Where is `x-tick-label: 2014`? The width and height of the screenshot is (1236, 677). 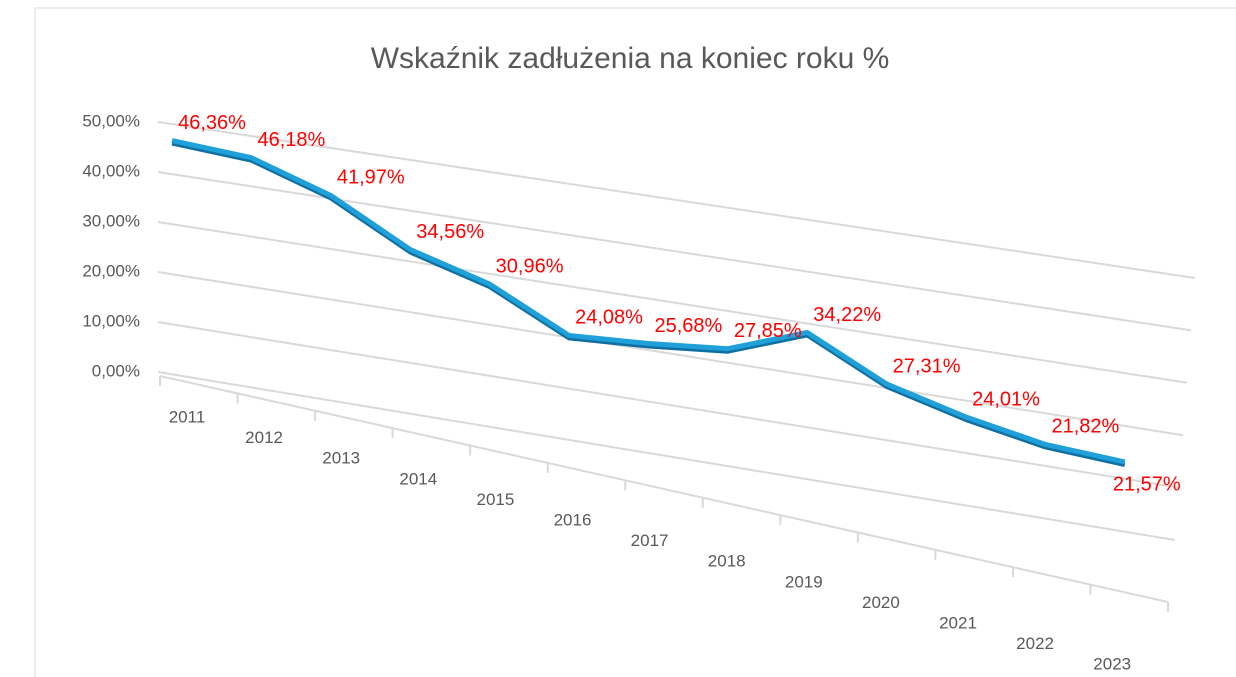 x-tick-label: 2014 is located at coordinates (418, 478).